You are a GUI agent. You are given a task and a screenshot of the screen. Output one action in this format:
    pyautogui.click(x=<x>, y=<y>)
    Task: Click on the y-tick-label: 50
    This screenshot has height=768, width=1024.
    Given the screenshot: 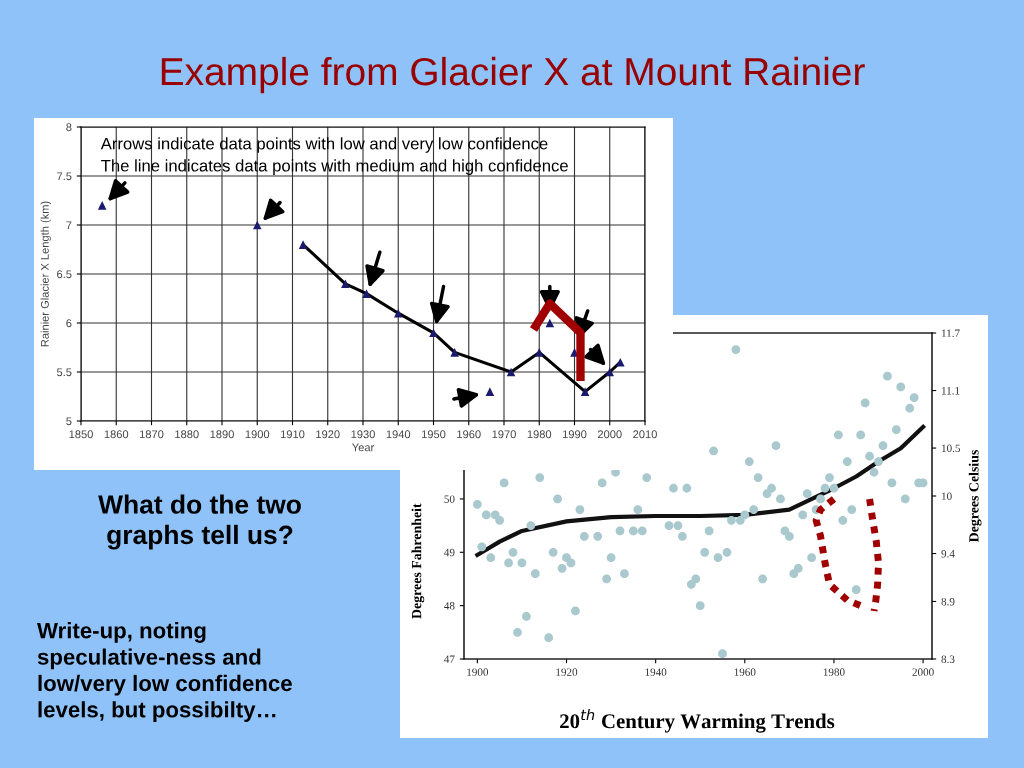 What is the action you would take?
    pyautogui.click(x=449, y=499)
    